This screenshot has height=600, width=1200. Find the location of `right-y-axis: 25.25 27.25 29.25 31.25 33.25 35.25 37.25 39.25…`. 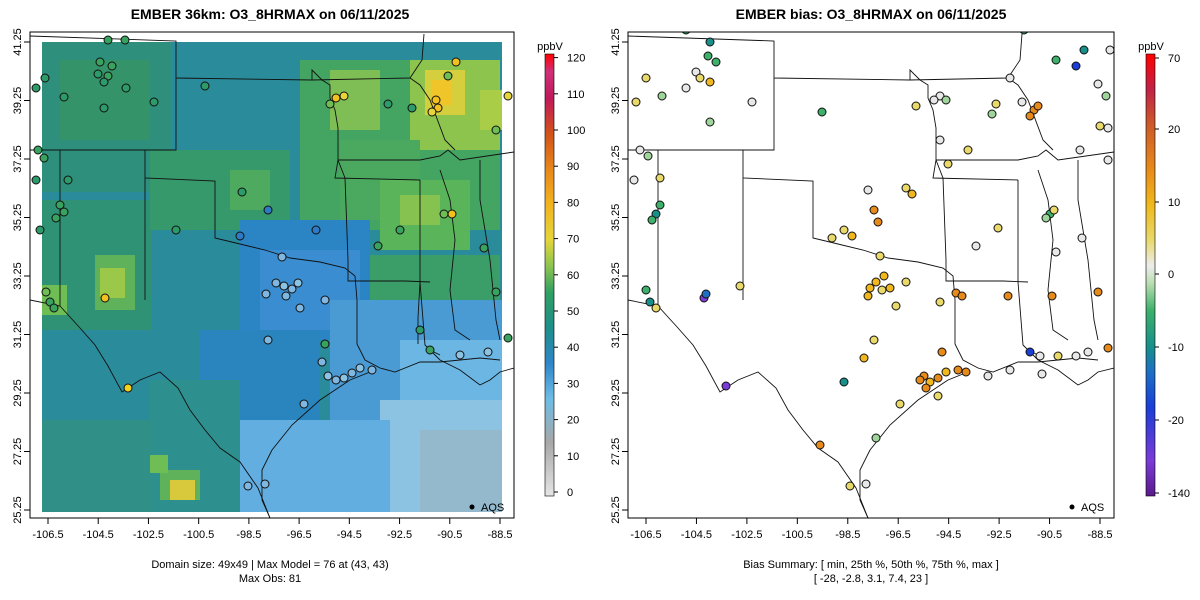

right-y-axis: 25.25 27.25 29.25 31.25 33.25 35.25 37.25 39.25… is located at coordinates (619, 276).